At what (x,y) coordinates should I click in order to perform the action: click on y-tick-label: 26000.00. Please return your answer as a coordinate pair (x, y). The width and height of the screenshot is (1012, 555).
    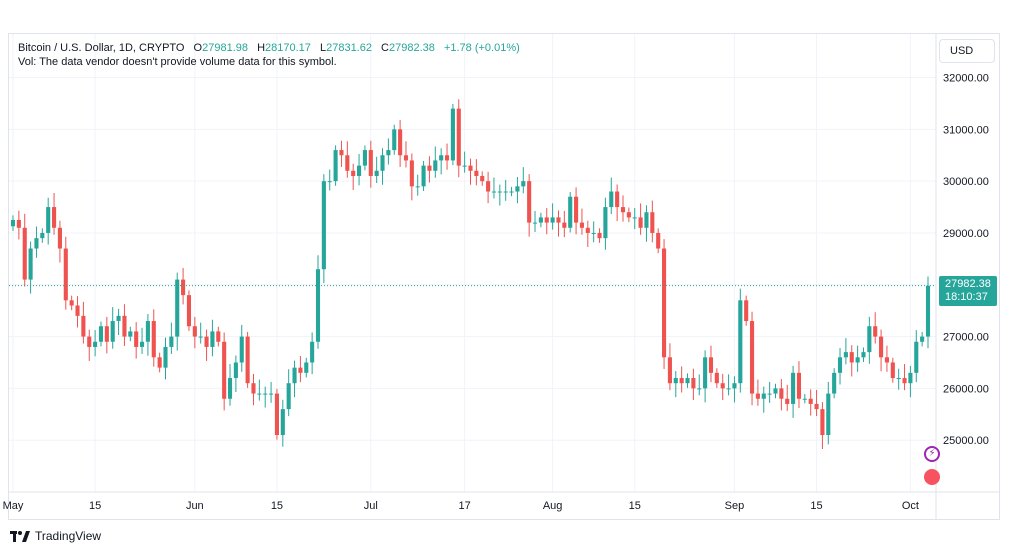
    Looking at the image, I should click on (966, 389).